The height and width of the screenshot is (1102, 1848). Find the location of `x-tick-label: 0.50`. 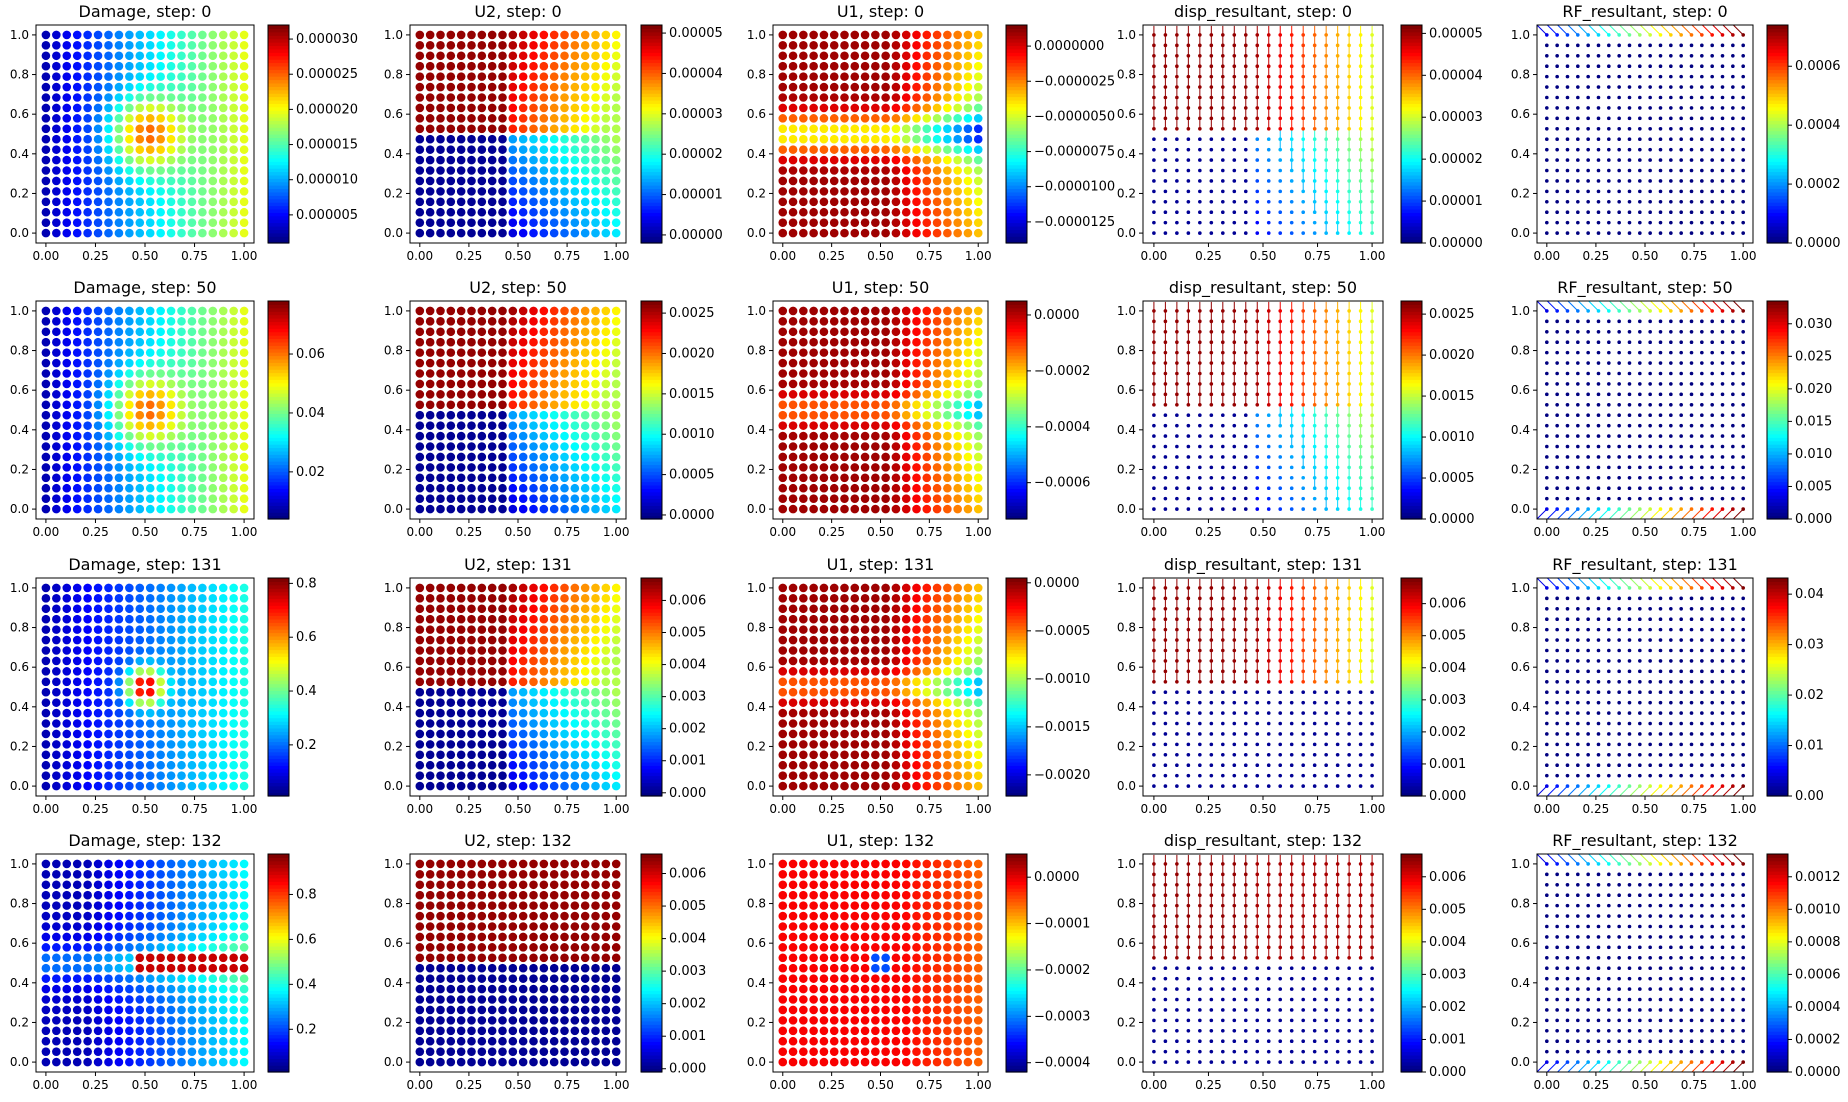

x-tick-label: 0.50 is located at coordinates (880, 256).